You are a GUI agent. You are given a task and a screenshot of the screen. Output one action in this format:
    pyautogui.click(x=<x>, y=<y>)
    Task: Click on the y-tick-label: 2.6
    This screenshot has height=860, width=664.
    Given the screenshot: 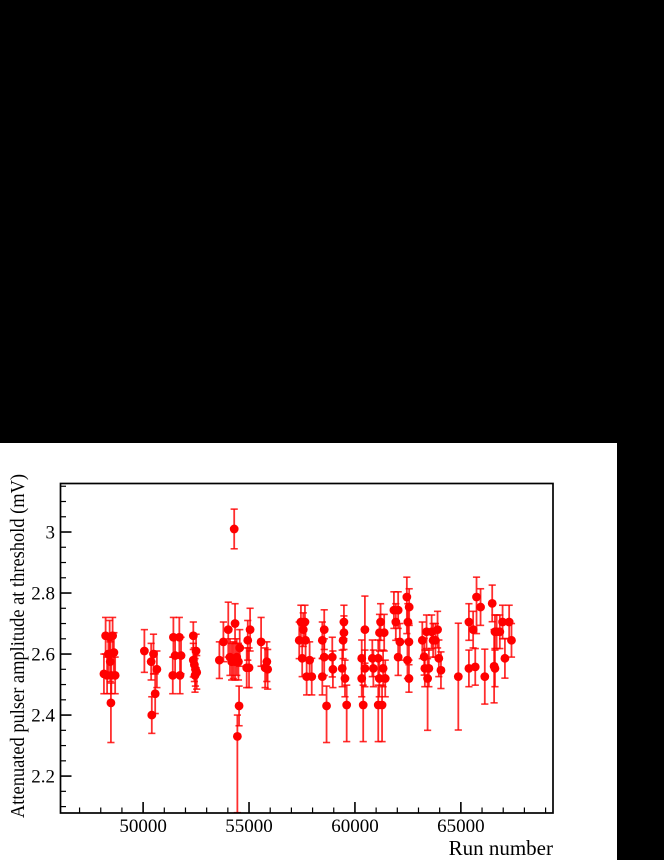 What is the action you would take?
    pyautogui.click(x=43, y=655)
    